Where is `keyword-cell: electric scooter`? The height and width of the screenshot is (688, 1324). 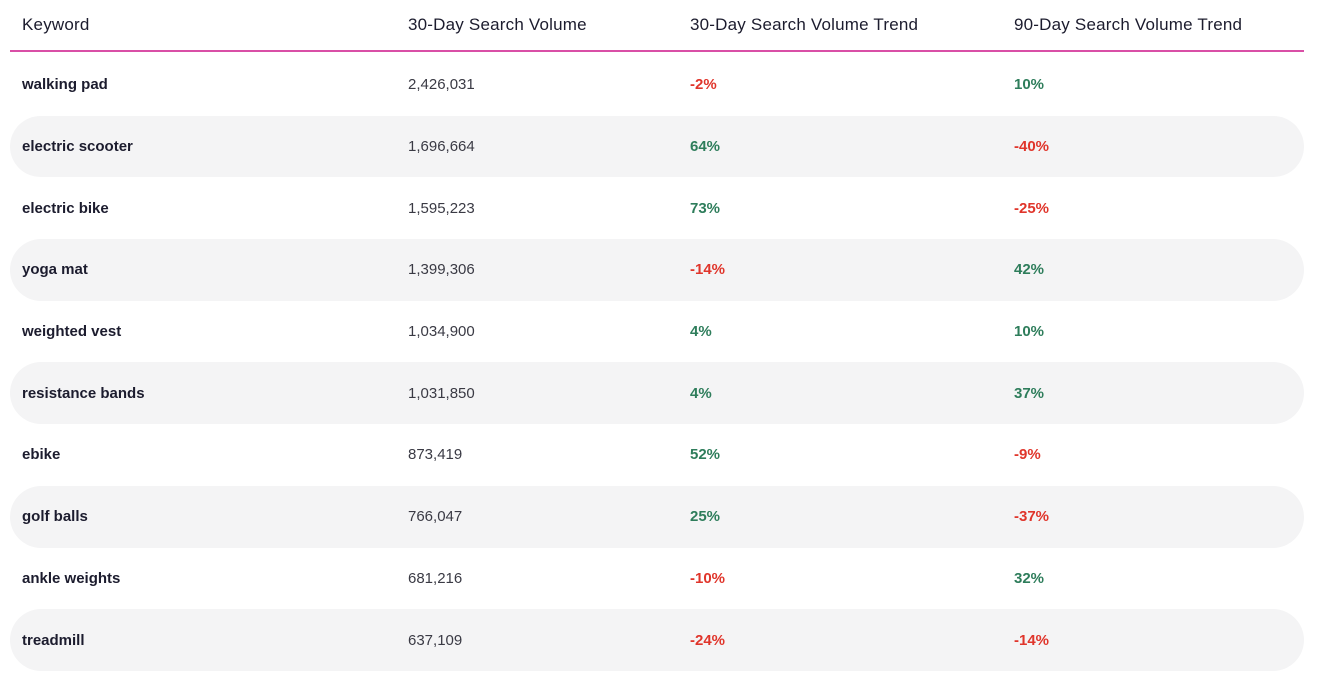
keyword-cell: electric scooter is located at coordinates (77, 147).